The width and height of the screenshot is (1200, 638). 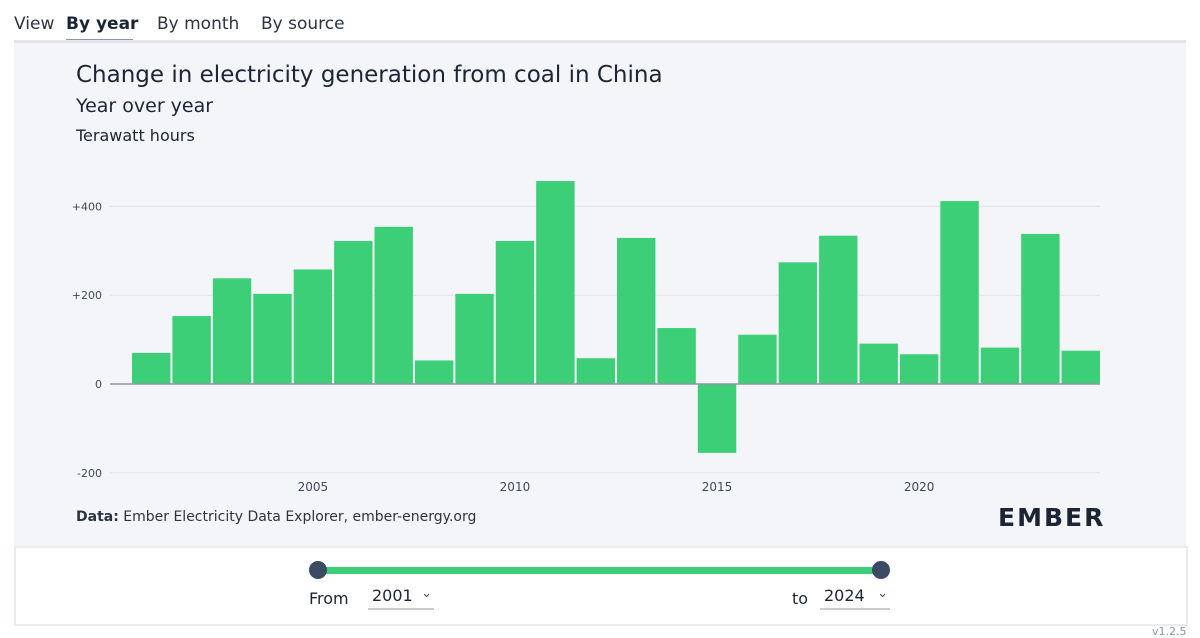 I want to click on x-tick-label: 2010, so click(x=515, y=487).